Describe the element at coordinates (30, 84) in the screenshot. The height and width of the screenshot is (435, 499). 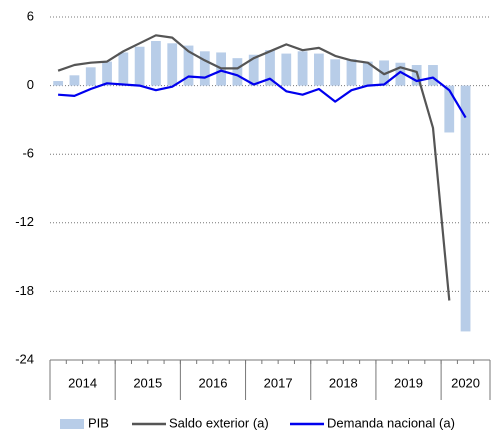
I see `y-tick-label: 0` at that location.